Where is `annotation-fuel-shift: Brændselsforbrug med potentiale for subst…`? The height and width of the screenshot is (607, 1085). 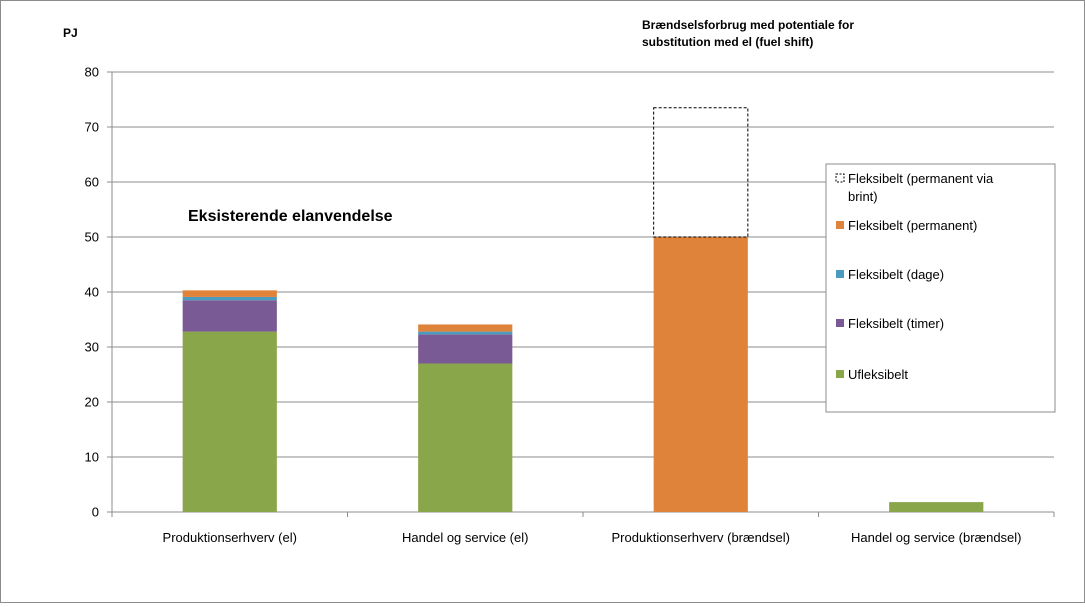
annotation-fuel-shift: Brændselsforbrug med potentiale for subst… is located at coordinates (748, 33).